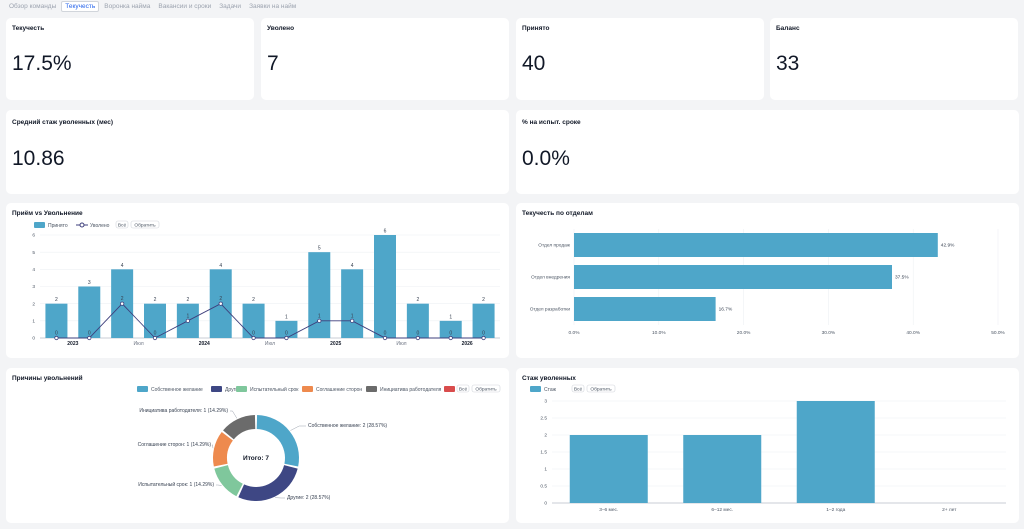 This screenshot has height=529, width=1024. Describe the element at coordinates (640, 59) in the screenshot. I see `kpi-card-hired: Принято 40` at that location.